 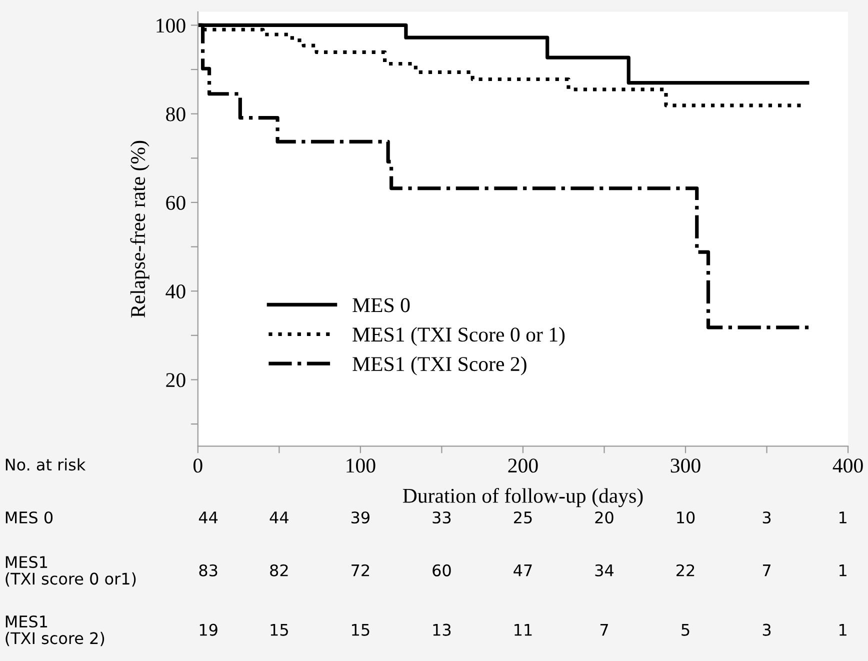 What do you see at coordinates (176, 114) in the screenshot?
I see `y-tick-label: 80` at bounding box center [176, 114].